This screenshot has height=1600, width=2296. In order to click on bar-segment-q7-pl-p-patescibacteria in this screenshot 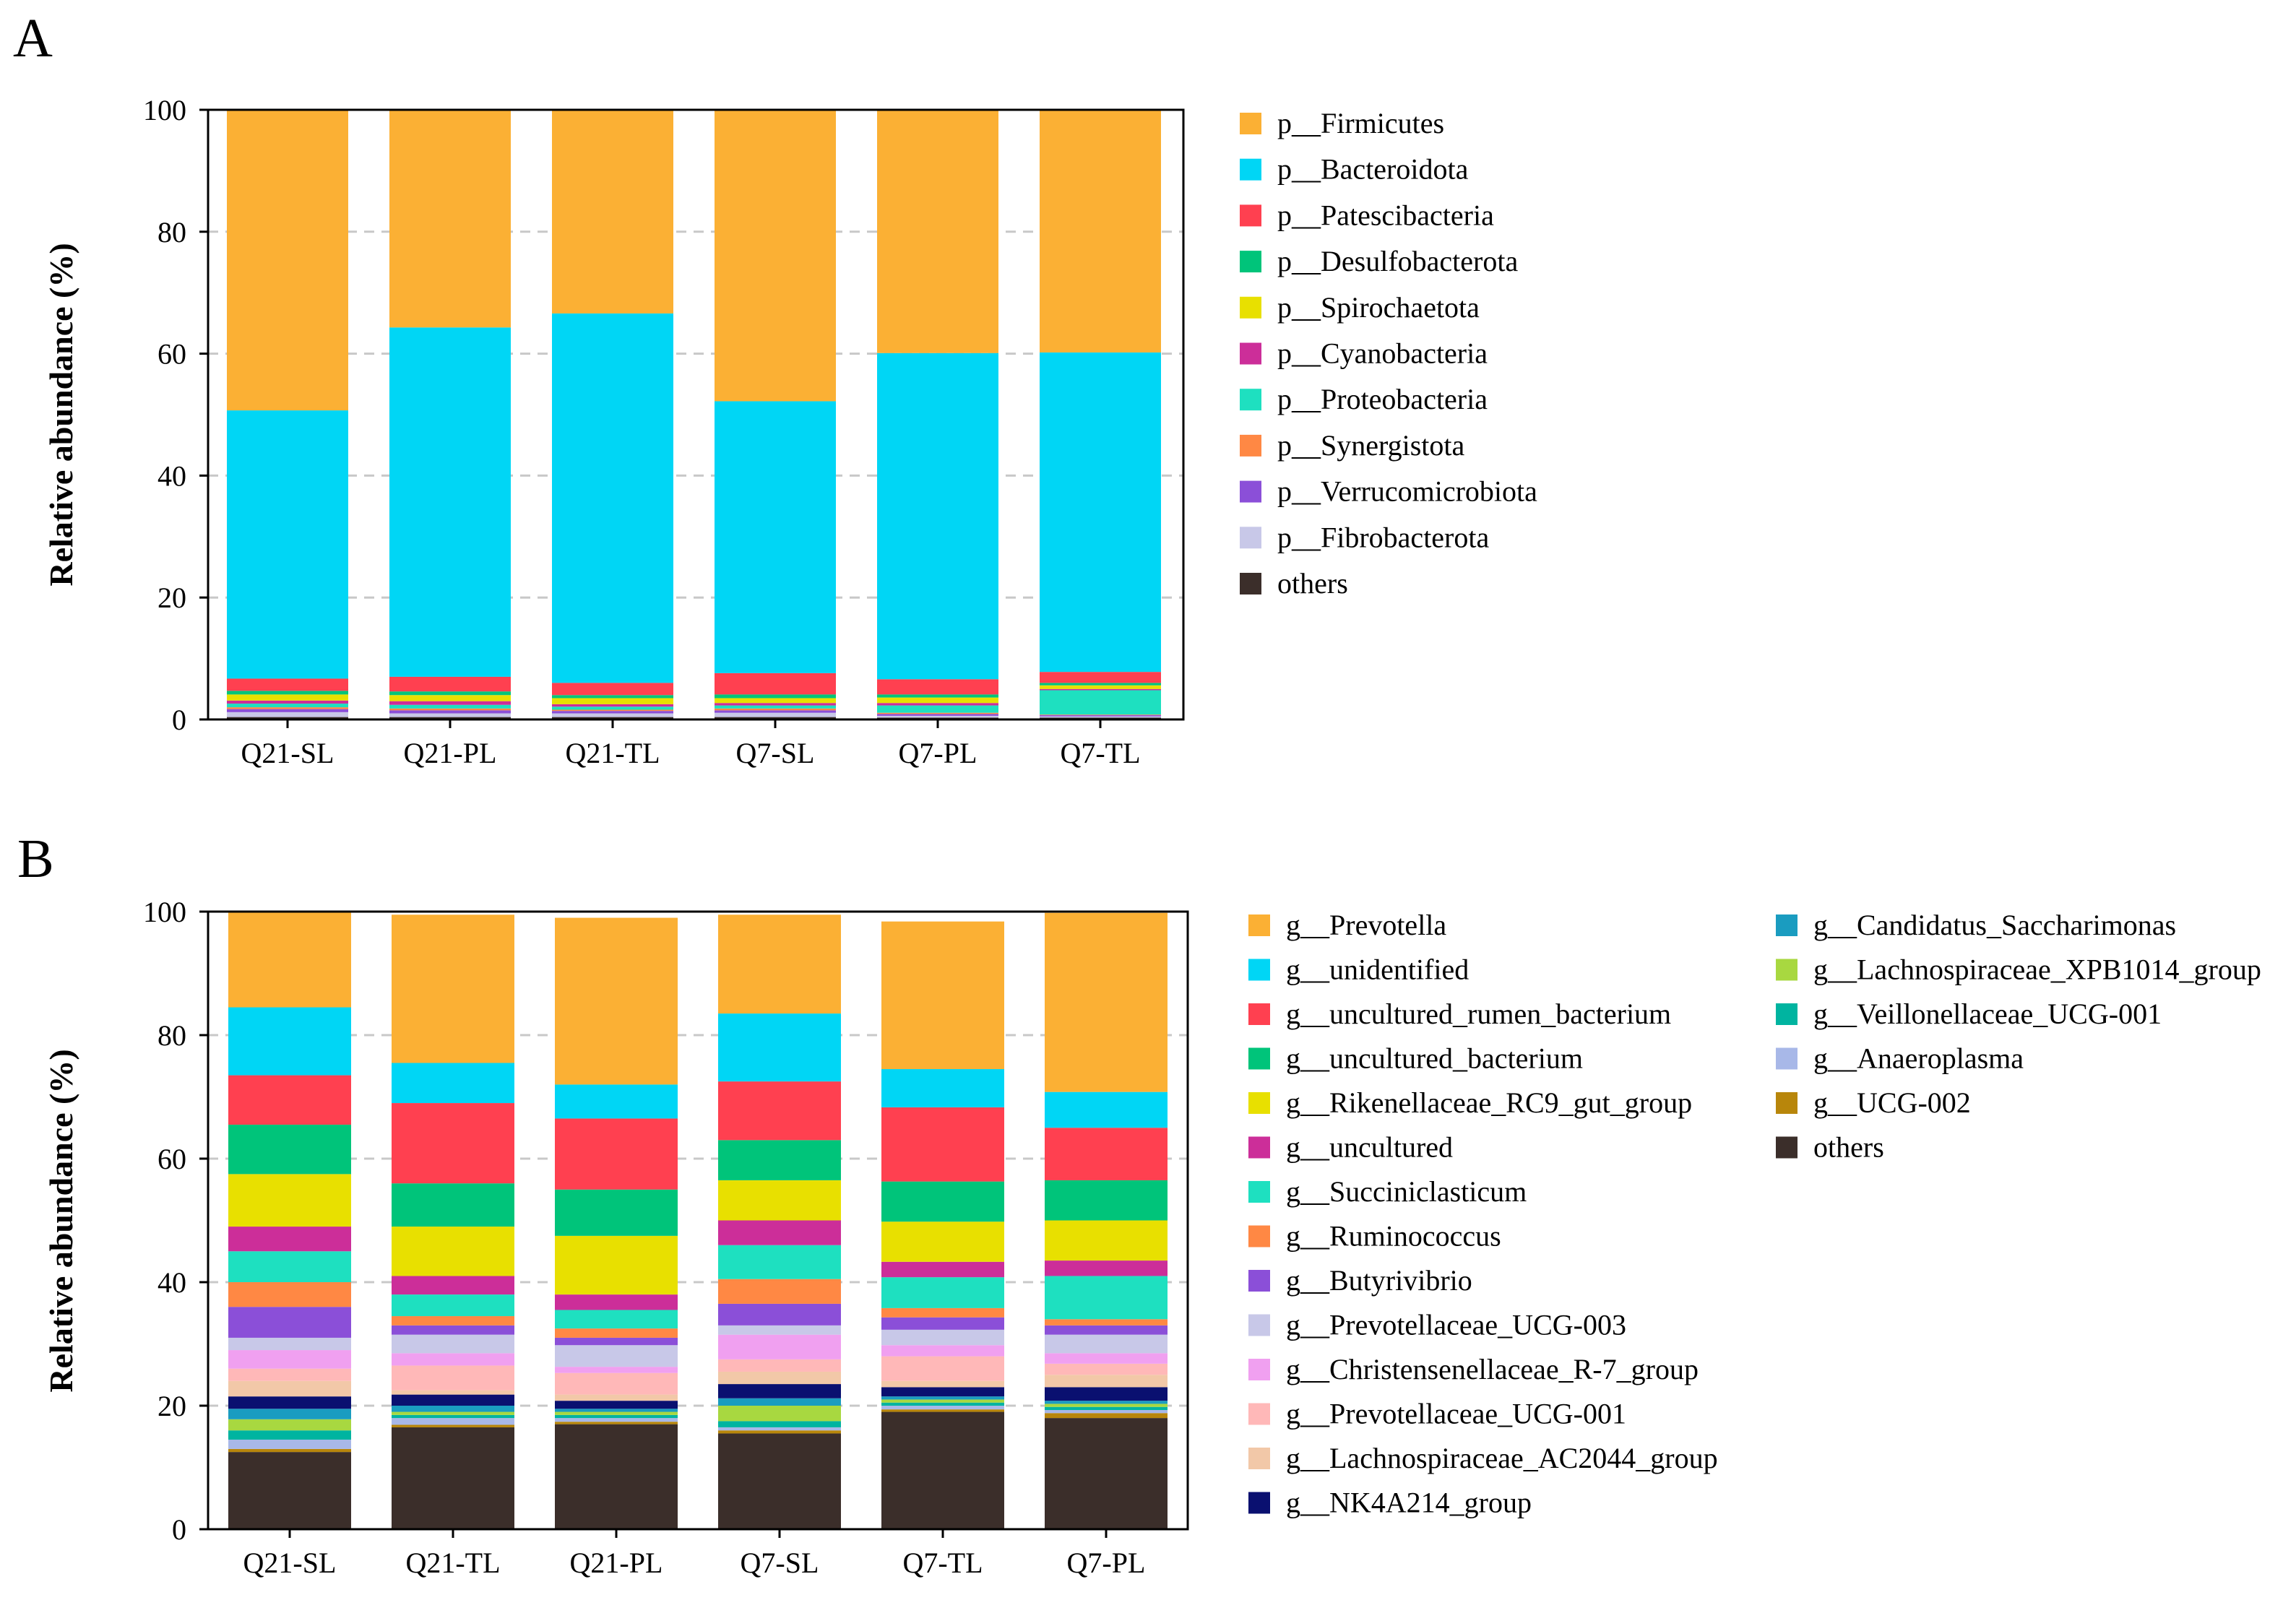, I will do `click(937, 687)`.